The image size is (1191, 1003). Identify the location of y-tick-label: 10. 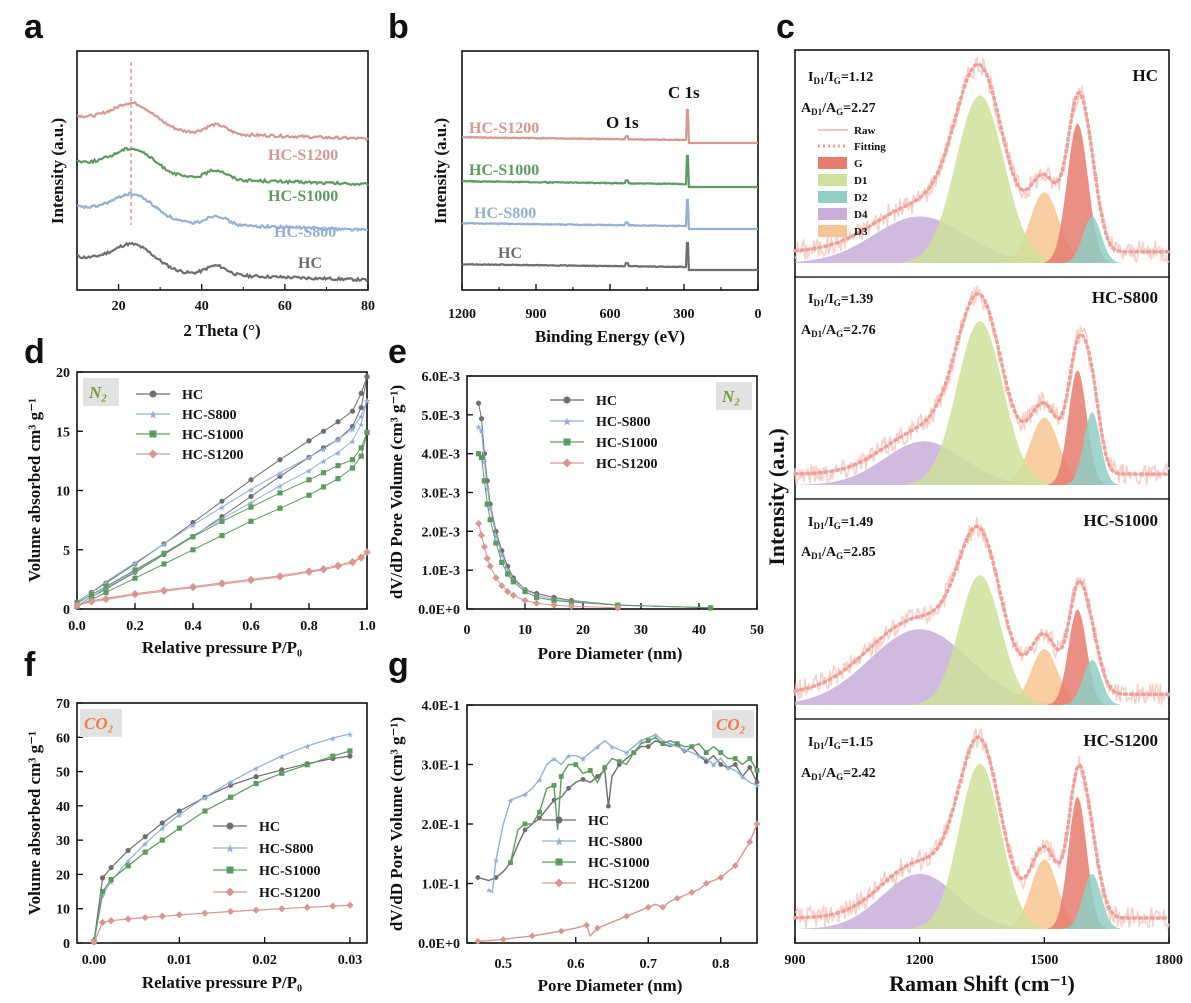
(63, 910).